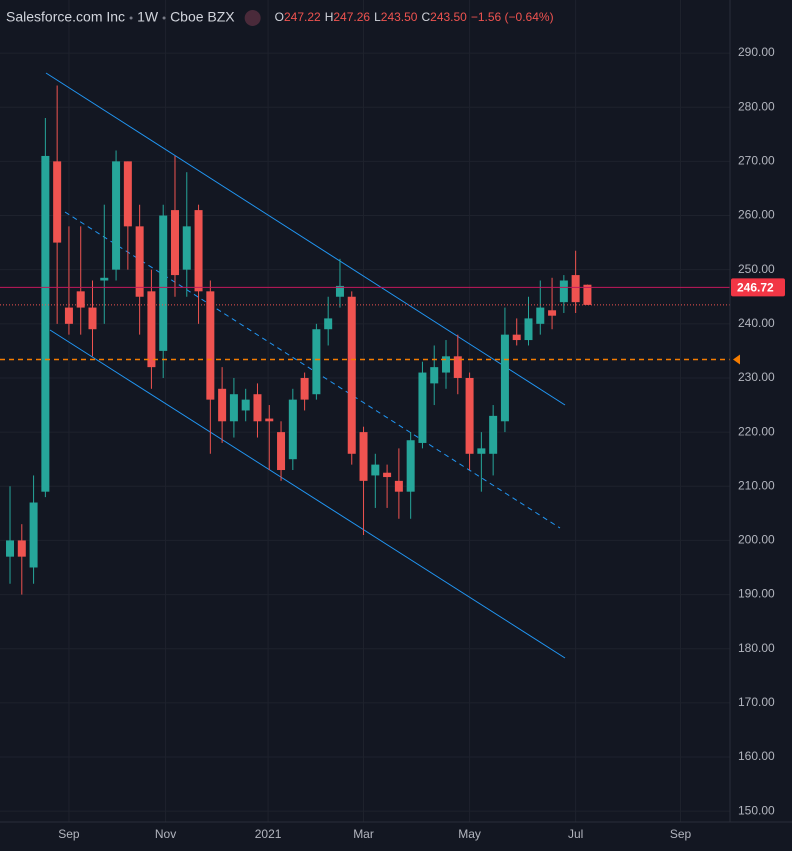  What do you see at coordinates (148, 17) in the screenshot?
I see `interval: 1W` at bounding box center [148, 17].